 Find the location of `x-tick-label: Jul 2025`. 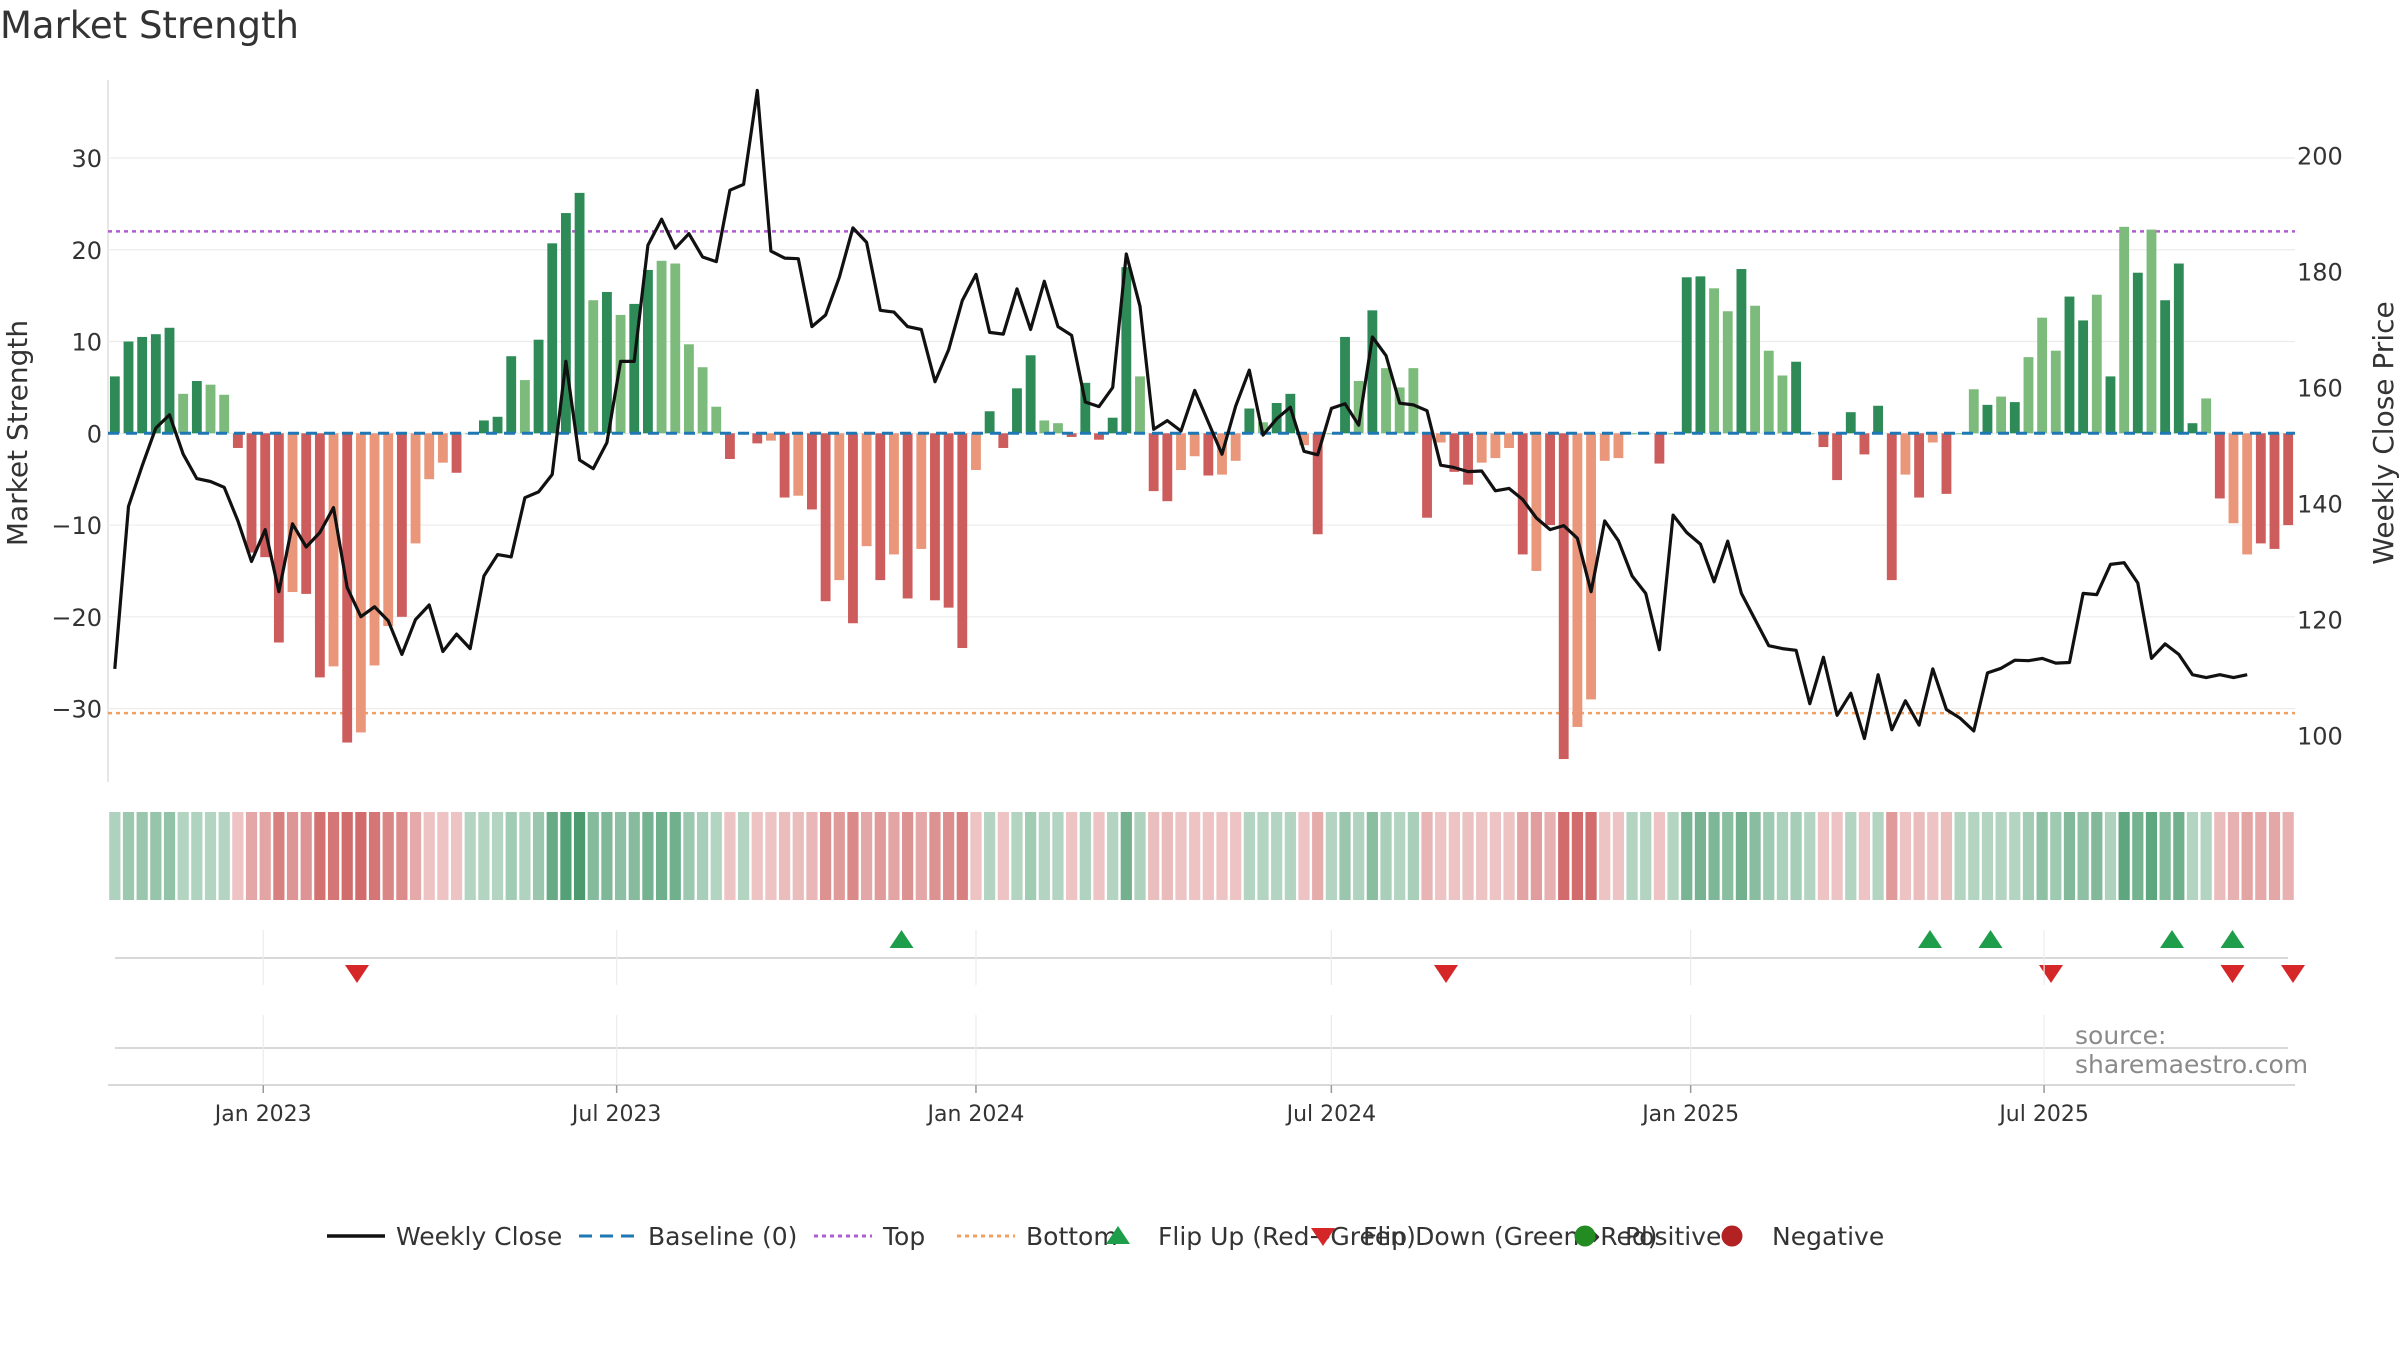

x-tick-label: Jul 2025 is located at coordinates (2043, 1114).